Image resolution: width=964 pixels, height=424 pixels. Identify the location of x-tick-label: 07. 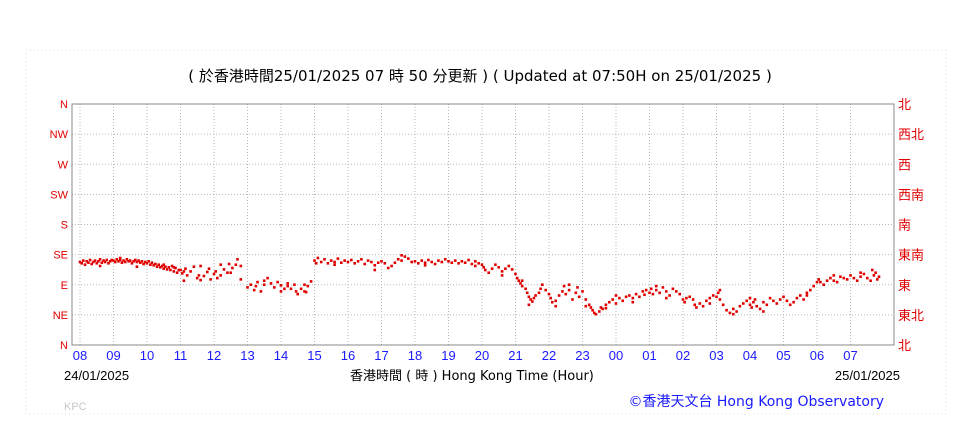
(850, 355).